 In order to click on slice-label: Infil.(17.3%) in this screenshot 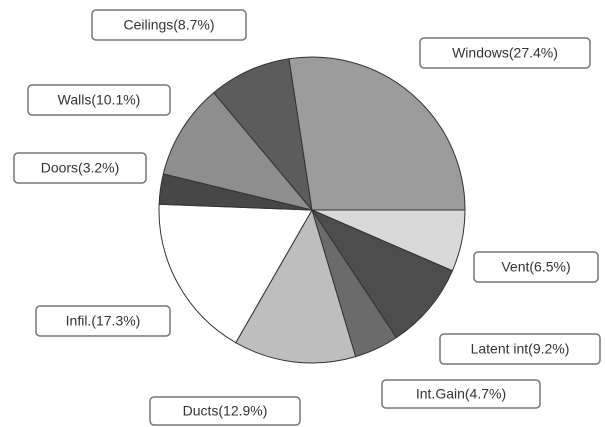, I will do `click(103, 321)`.